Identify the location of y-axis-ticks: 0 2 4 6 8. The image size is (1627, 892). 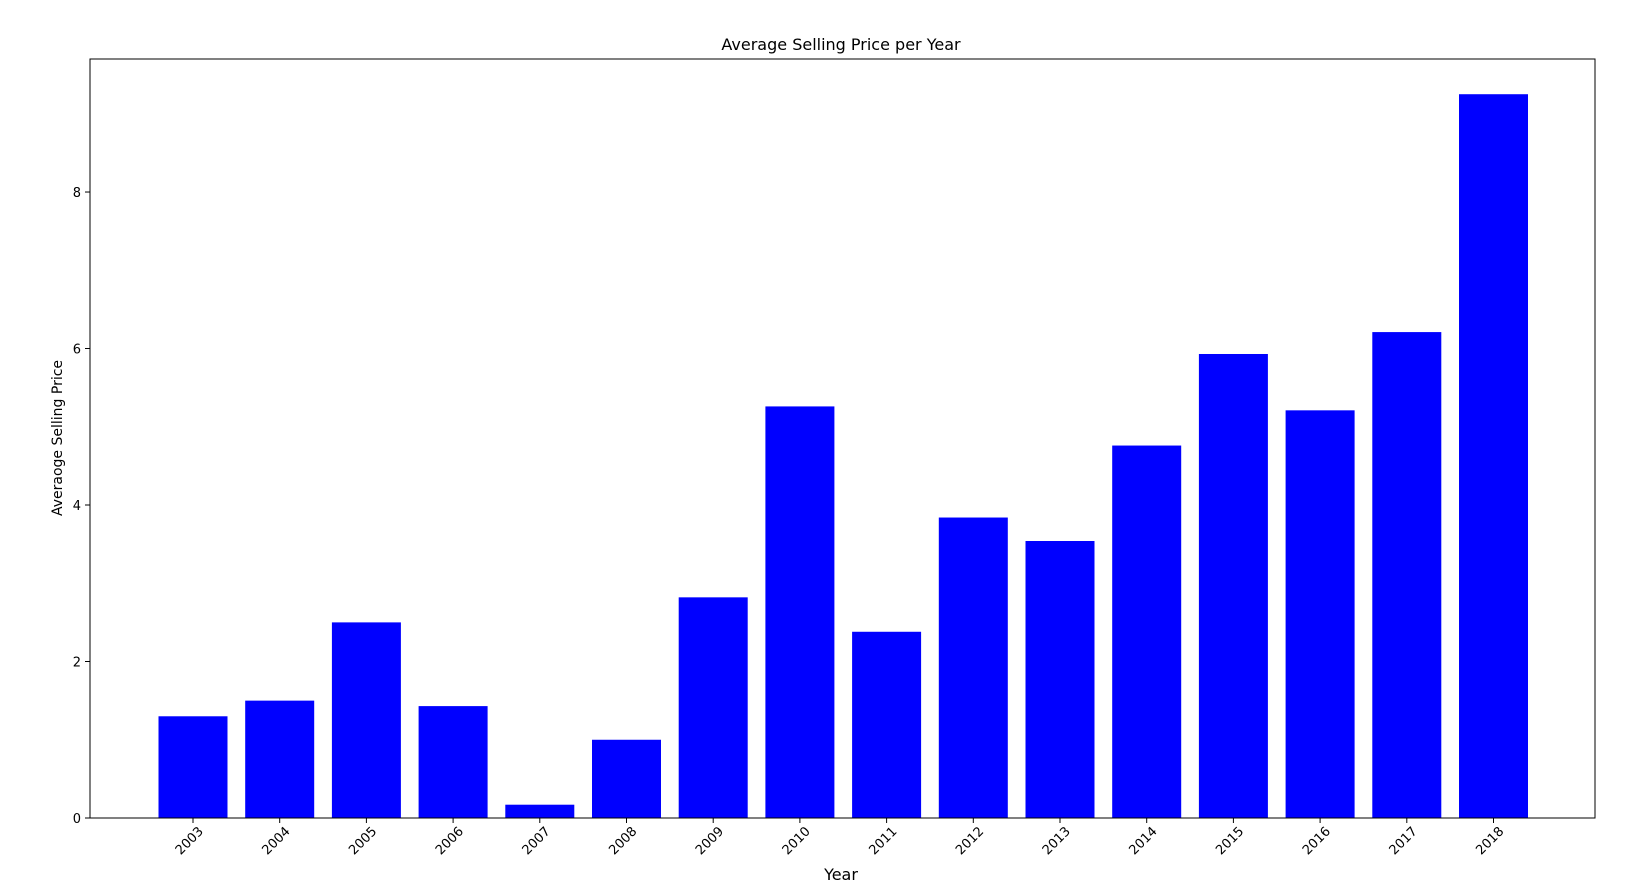
(81, 506).